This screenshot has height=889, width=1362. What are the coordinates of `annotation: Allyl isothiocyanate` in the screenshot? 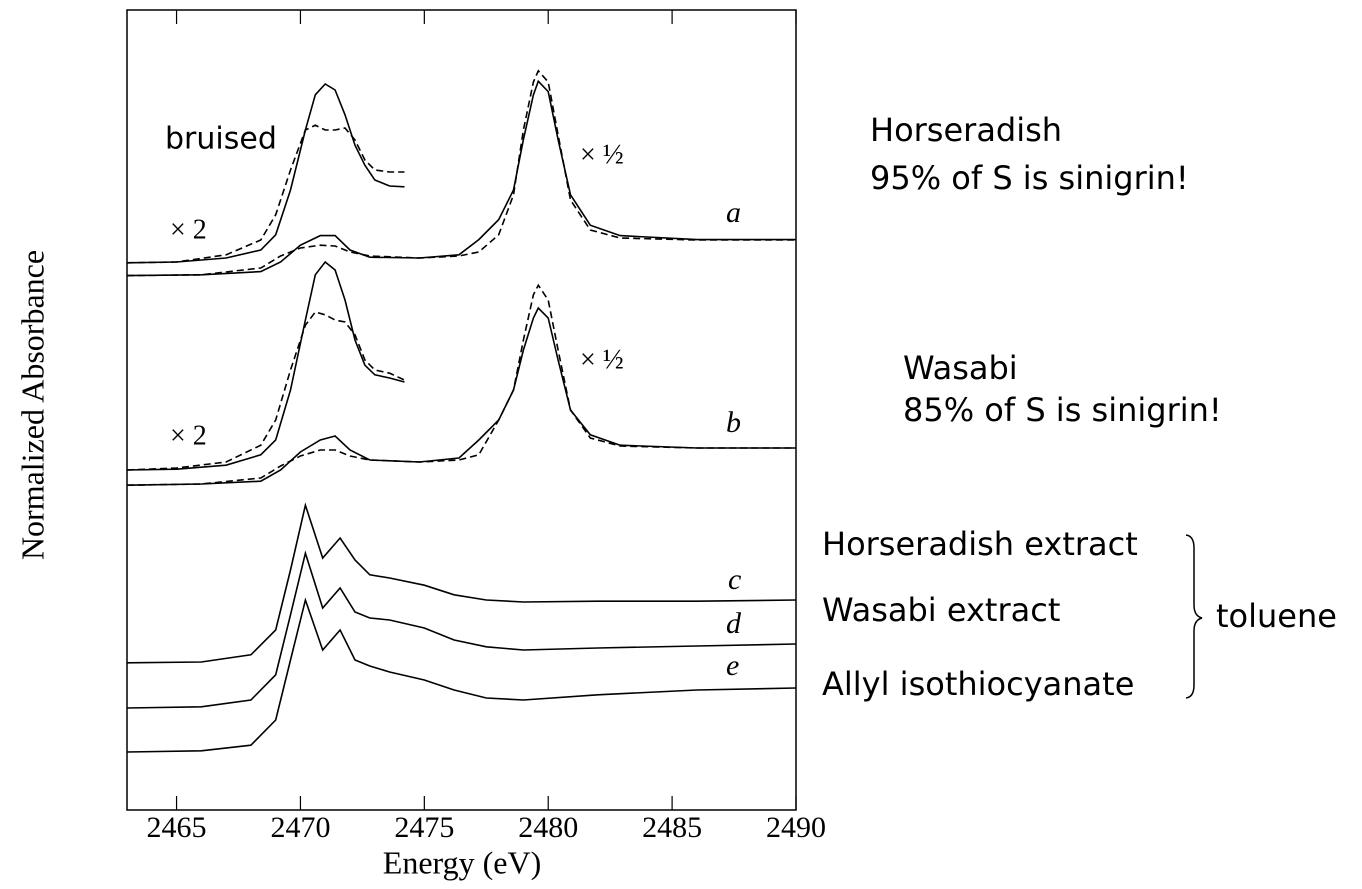 It's located at (978, 684).